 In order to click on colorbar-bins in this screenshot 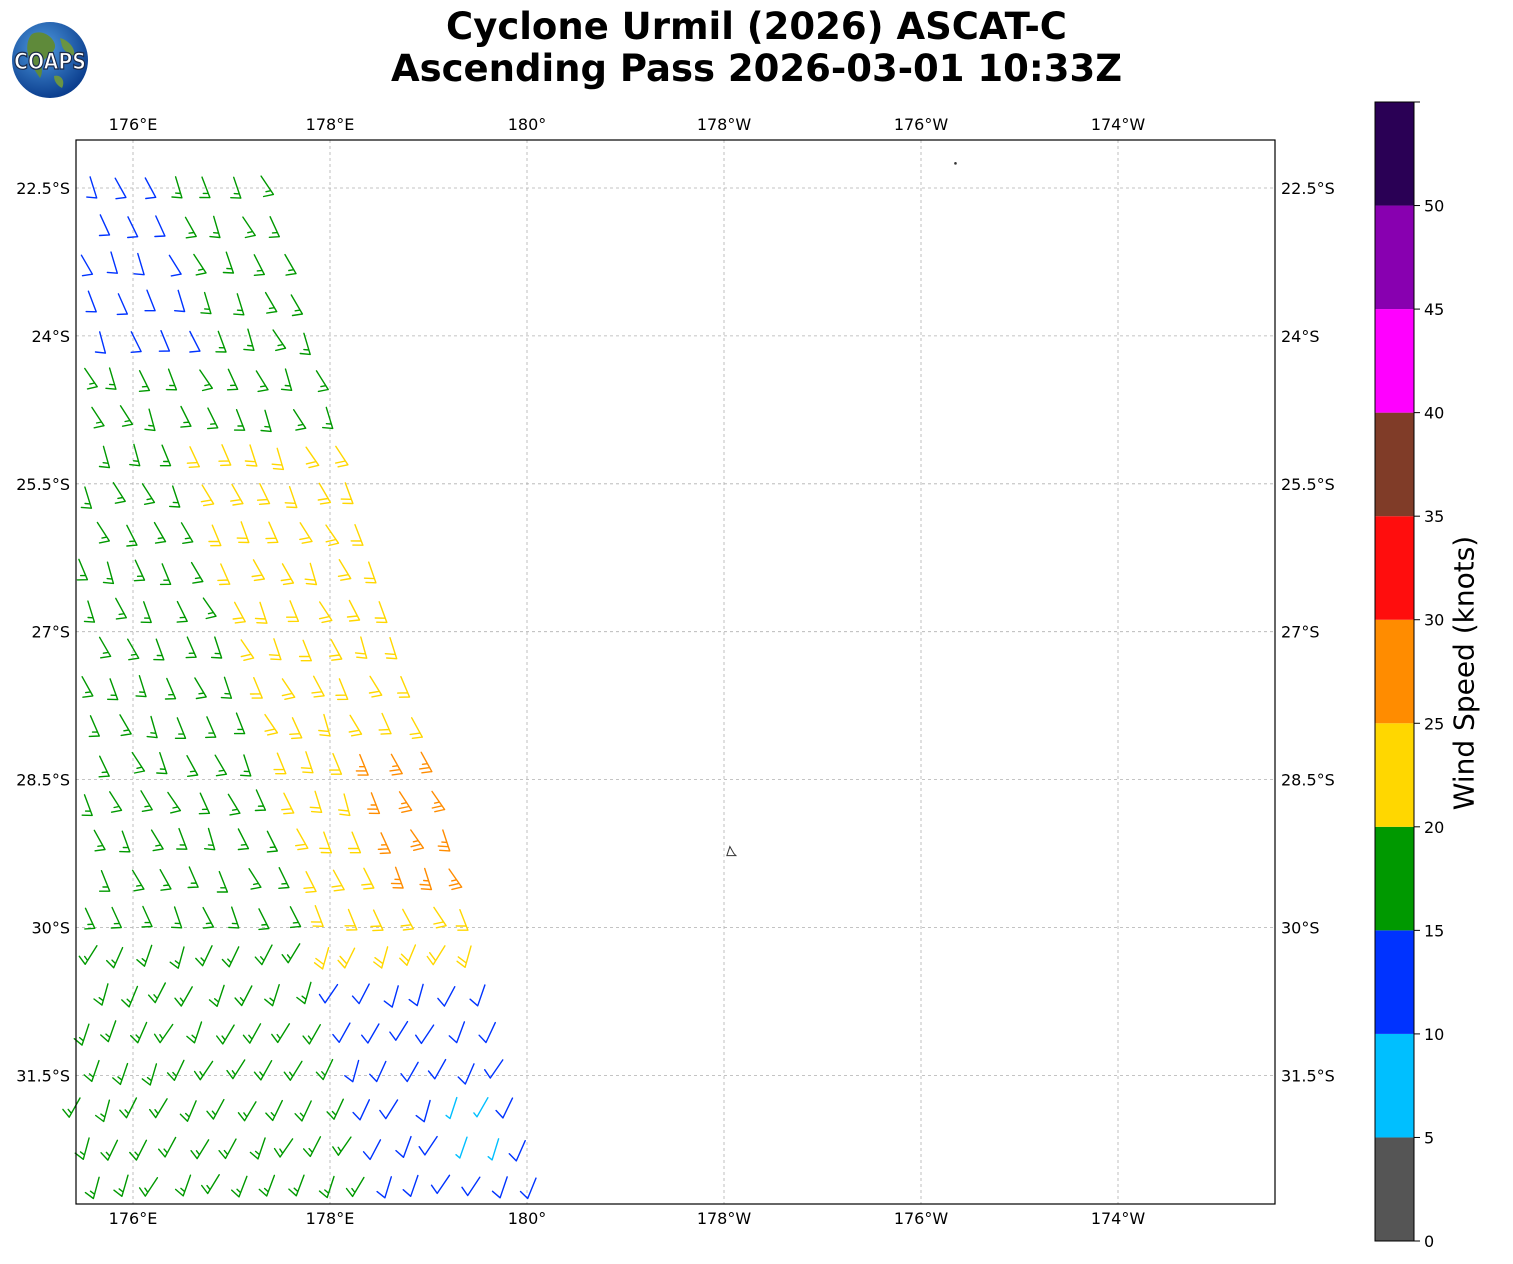, I will do `click(1394, 671)`.